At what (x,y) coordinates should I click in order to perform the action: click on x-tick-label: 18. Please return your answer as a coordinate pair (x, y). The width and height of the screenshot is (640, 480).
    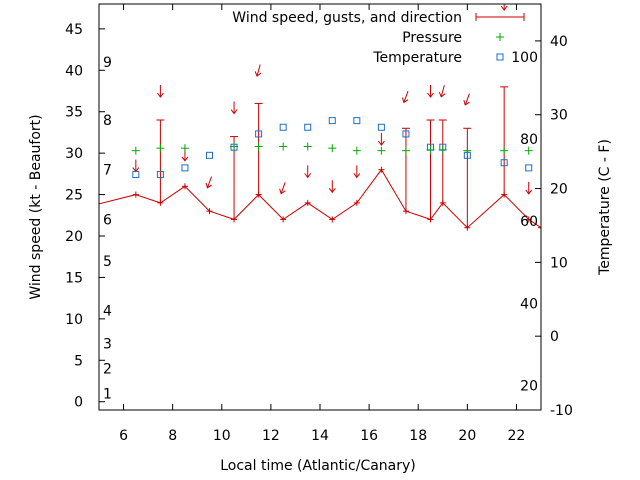
    Looking at the image, I should click on (418, 436).